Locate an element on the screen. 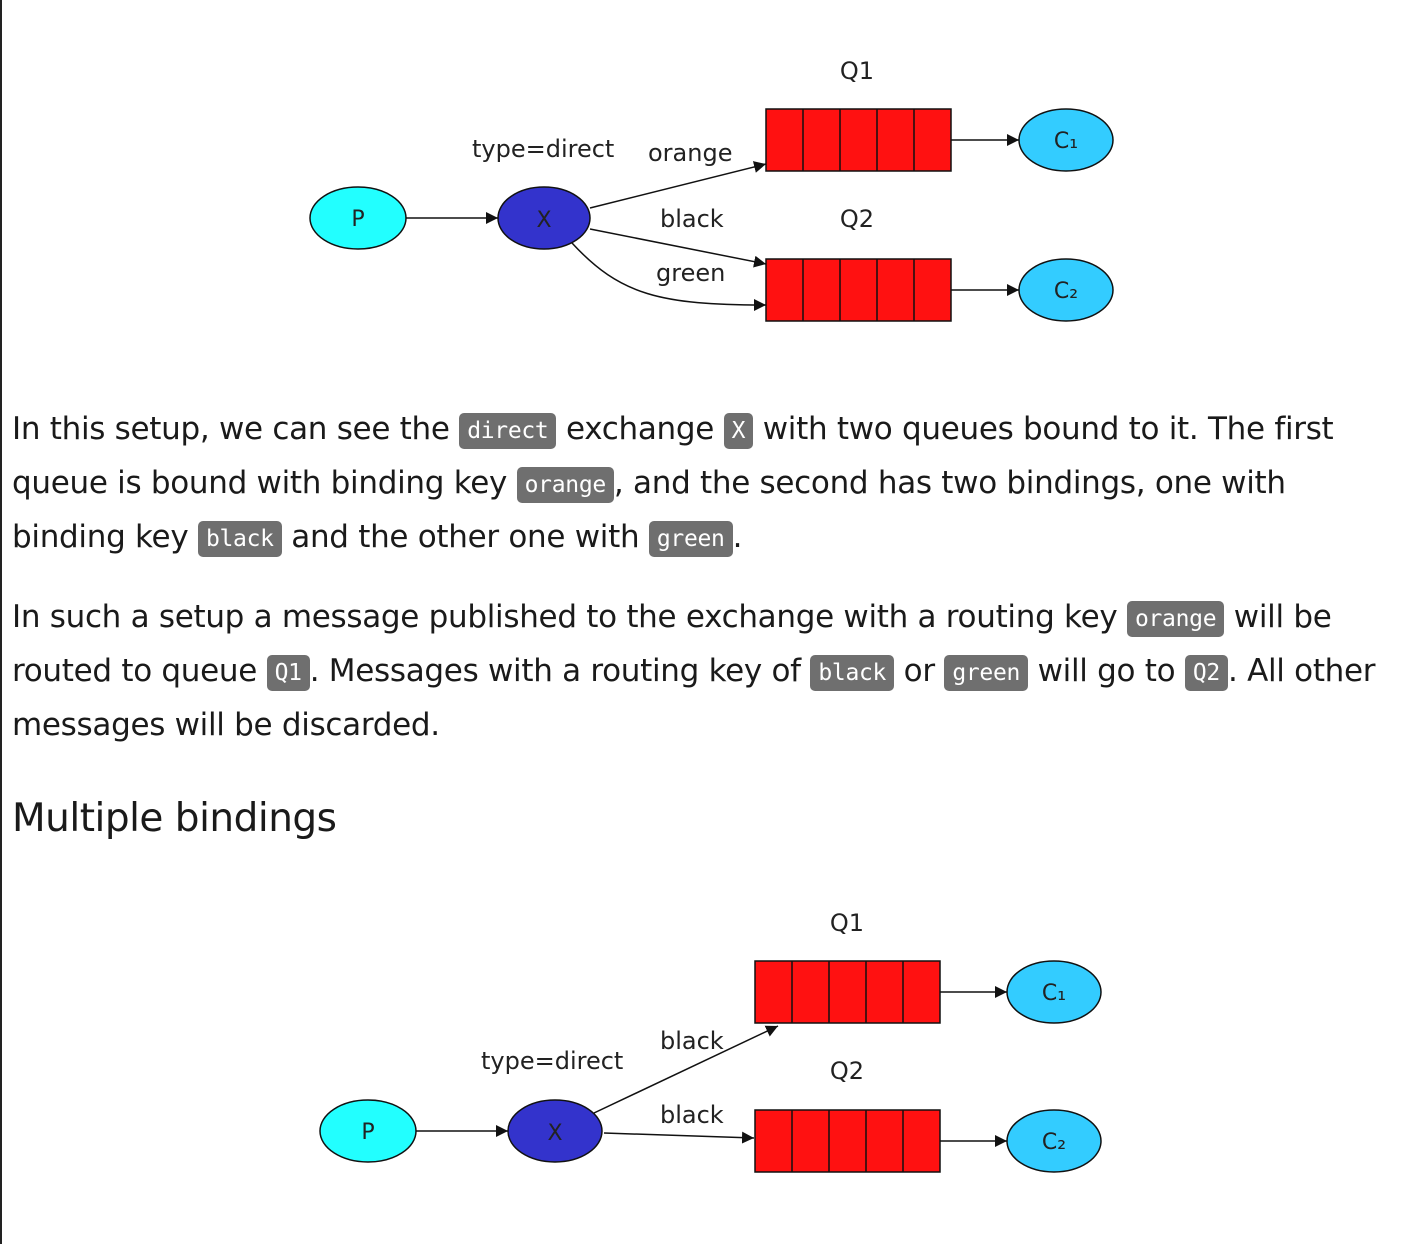 This screenshot has height=1244, width=1422. binding-label-green: green is located at coordinates (690, 273).